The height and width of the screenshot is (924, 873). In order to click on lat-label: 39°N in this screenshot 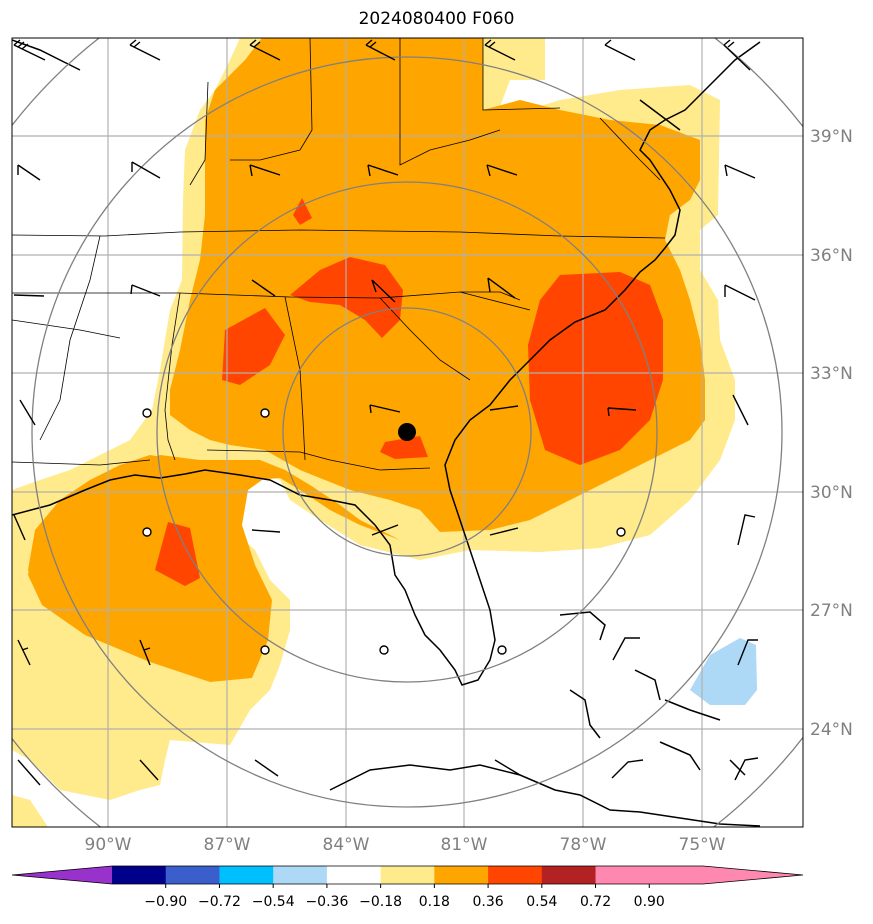, I will do `click(831, 137)`.